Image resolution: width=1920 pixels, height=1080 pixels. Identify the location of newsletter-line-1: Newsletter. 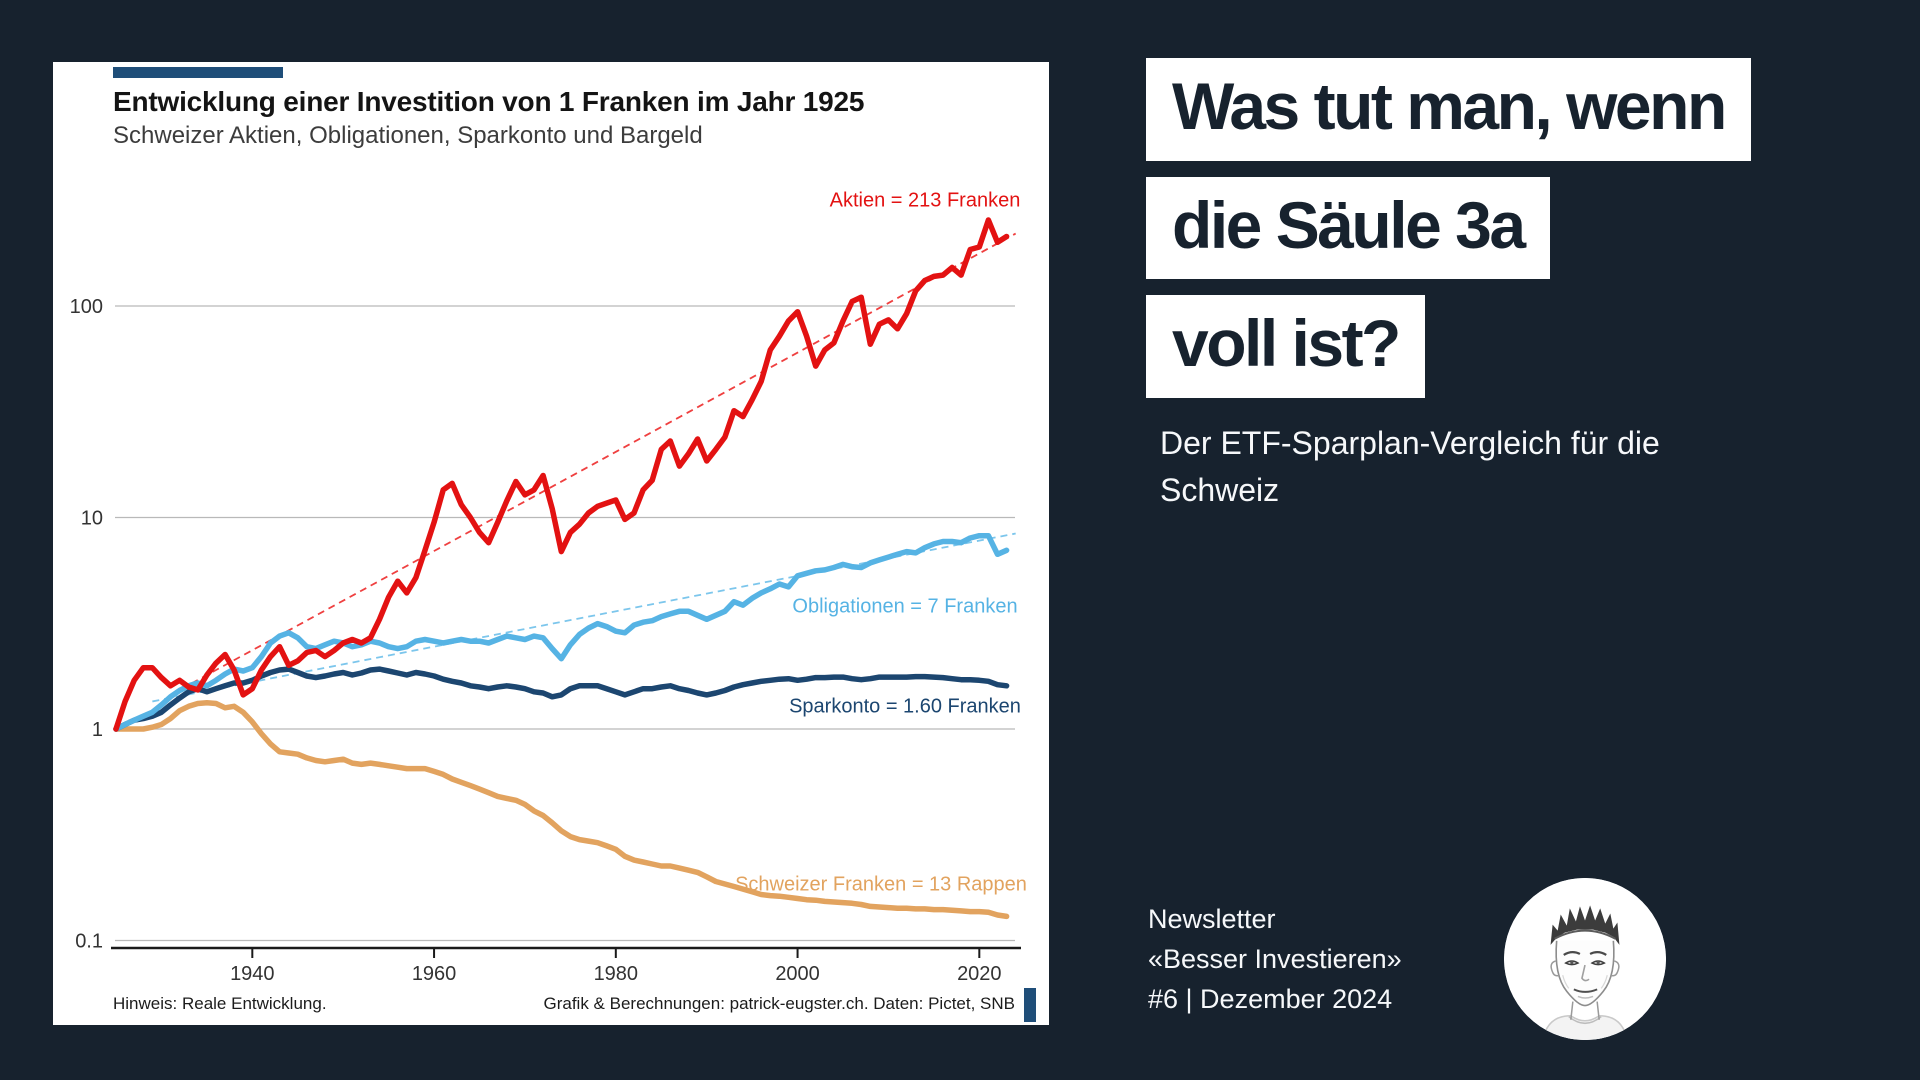
(1212, 919).